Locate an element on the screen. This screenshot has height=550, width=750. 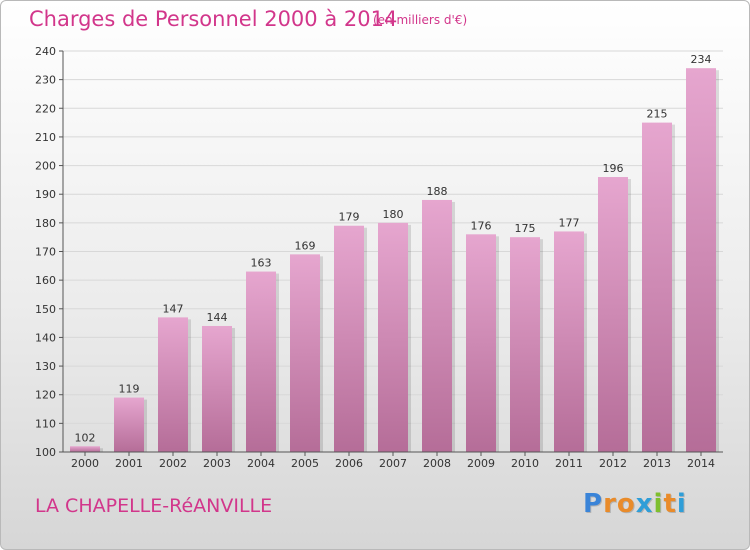
y-tick-label: 200 is located at coordinates (45, 166).